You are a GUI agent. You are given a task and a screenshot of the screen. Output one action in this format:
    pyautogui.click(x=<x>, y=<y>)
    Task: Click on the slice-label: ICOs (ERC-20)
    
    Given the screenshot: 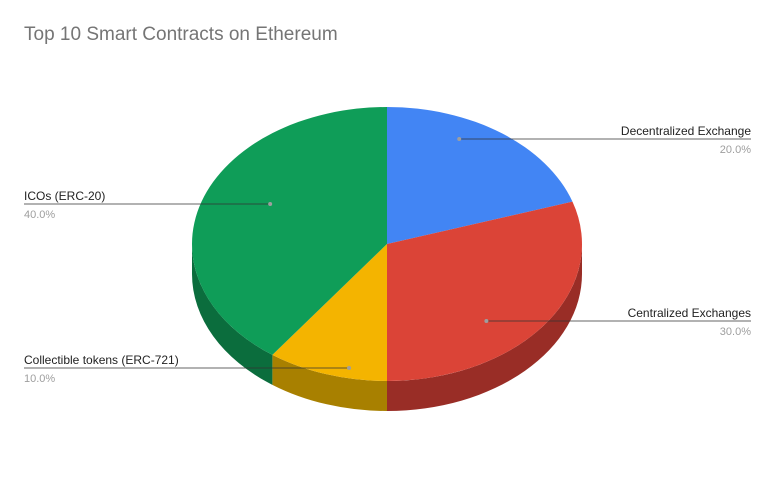 What is the action you would take?
    pyautogui.click(x=64, y=196)
    